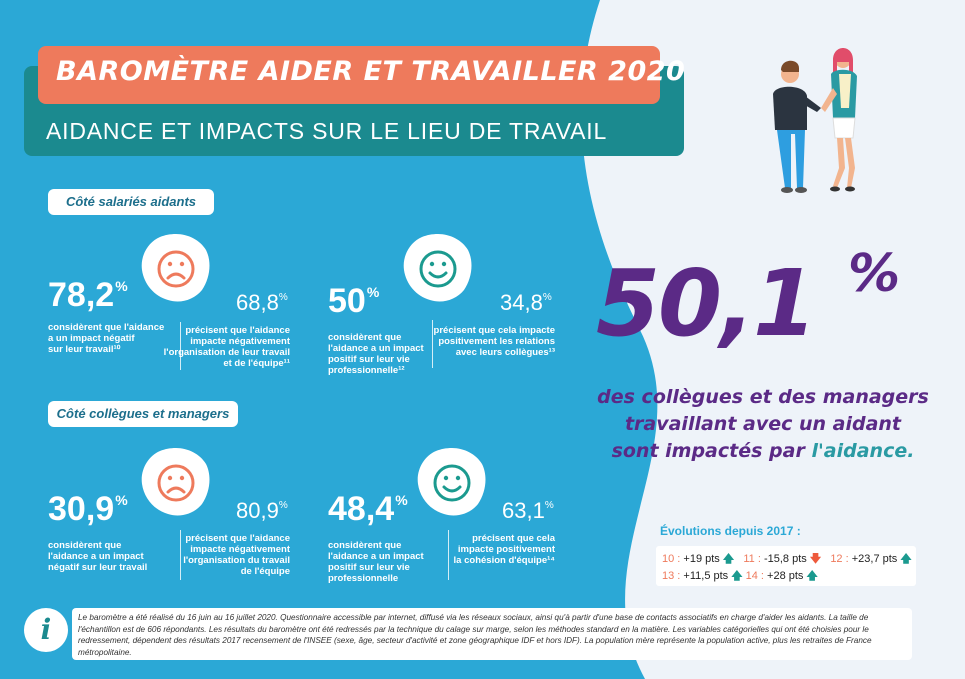  I want to click on page-title: BAROMÈTRE AIDER ET TRAVAILLER 2020, so click(371, 71).